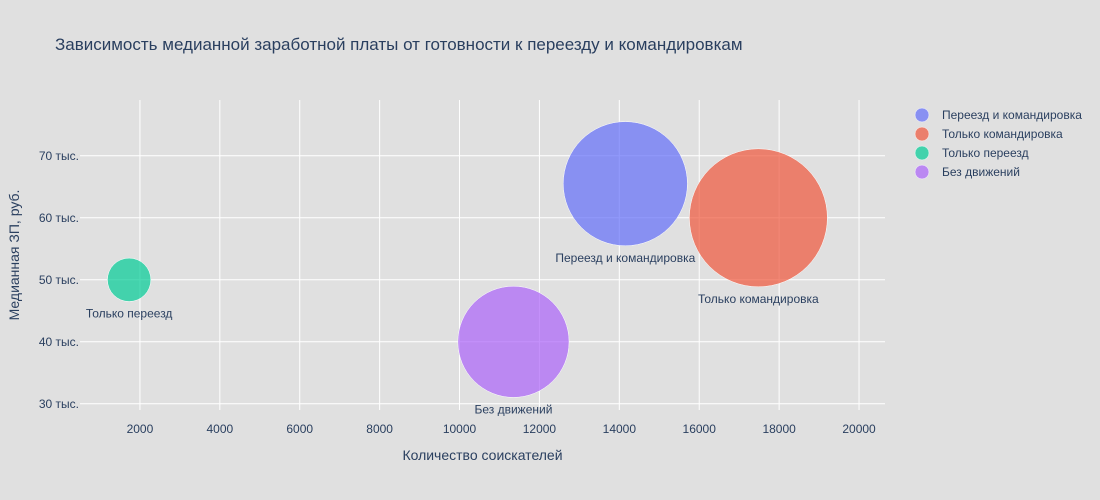 Image resolution: width=1100 pixels, height=500 pixels. Describe the element at coordinates (59, 218) in the screenshot. I see `y-tick-label: 60 тыс.` at that location.